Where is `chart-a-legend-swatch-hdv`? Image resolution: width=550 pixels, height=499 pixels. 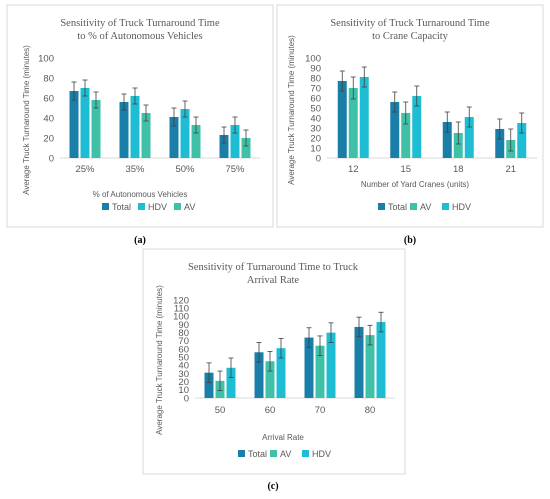 chart-a-legend-swatch-hdv is located at coordinates (141, 206).